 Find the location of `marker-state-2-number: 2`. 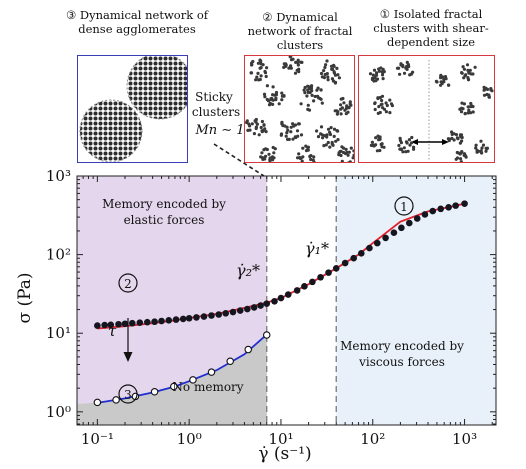

marker-state-2-number: 2 is located at coordinates (128, 284).